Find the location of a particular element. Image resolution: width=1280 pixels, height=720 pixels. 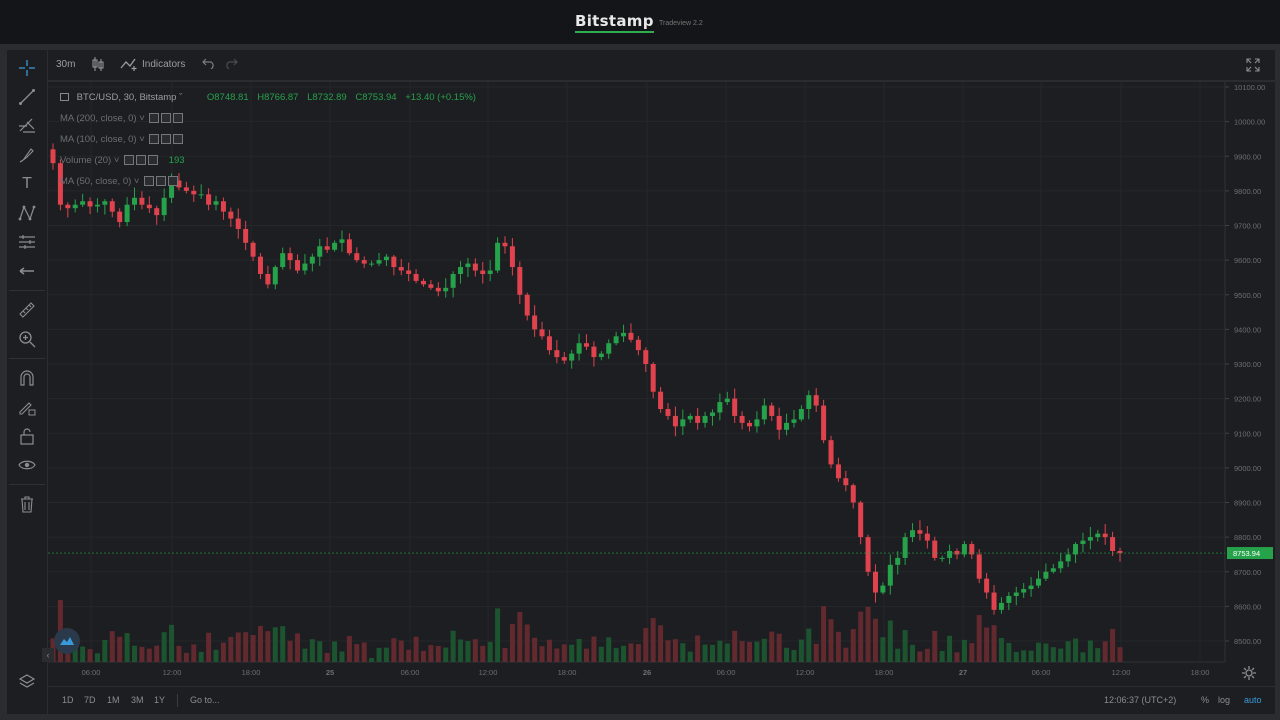

fib-tool-icon is located at coordinates (27, 126).